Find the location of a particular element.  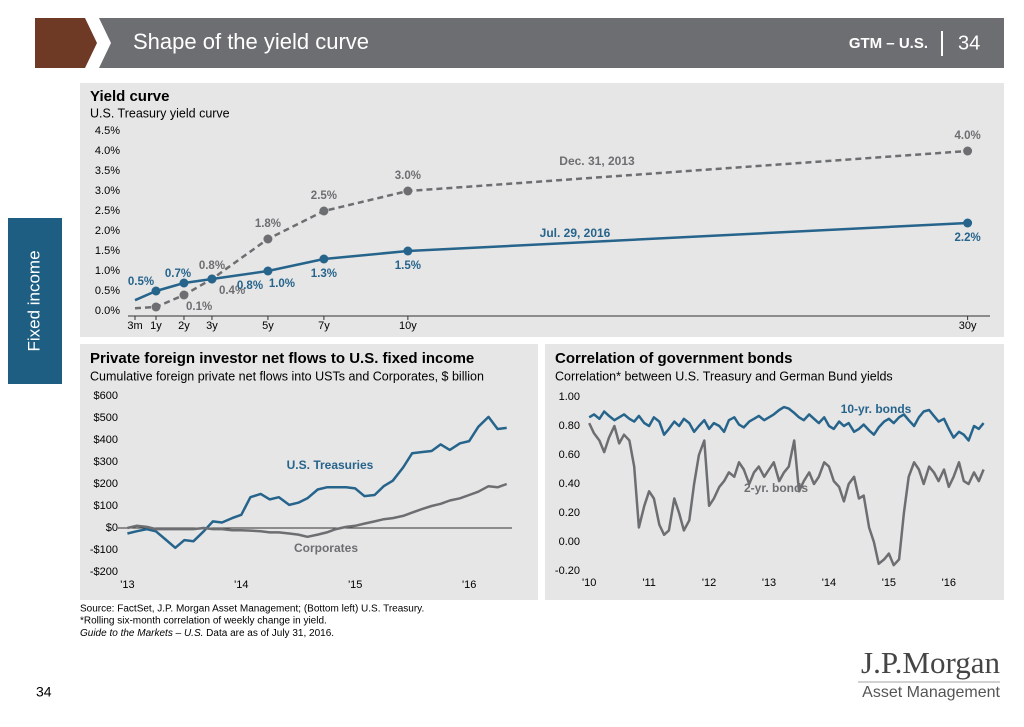

x-tick-label: 1y is located at coordinates (156, 326).